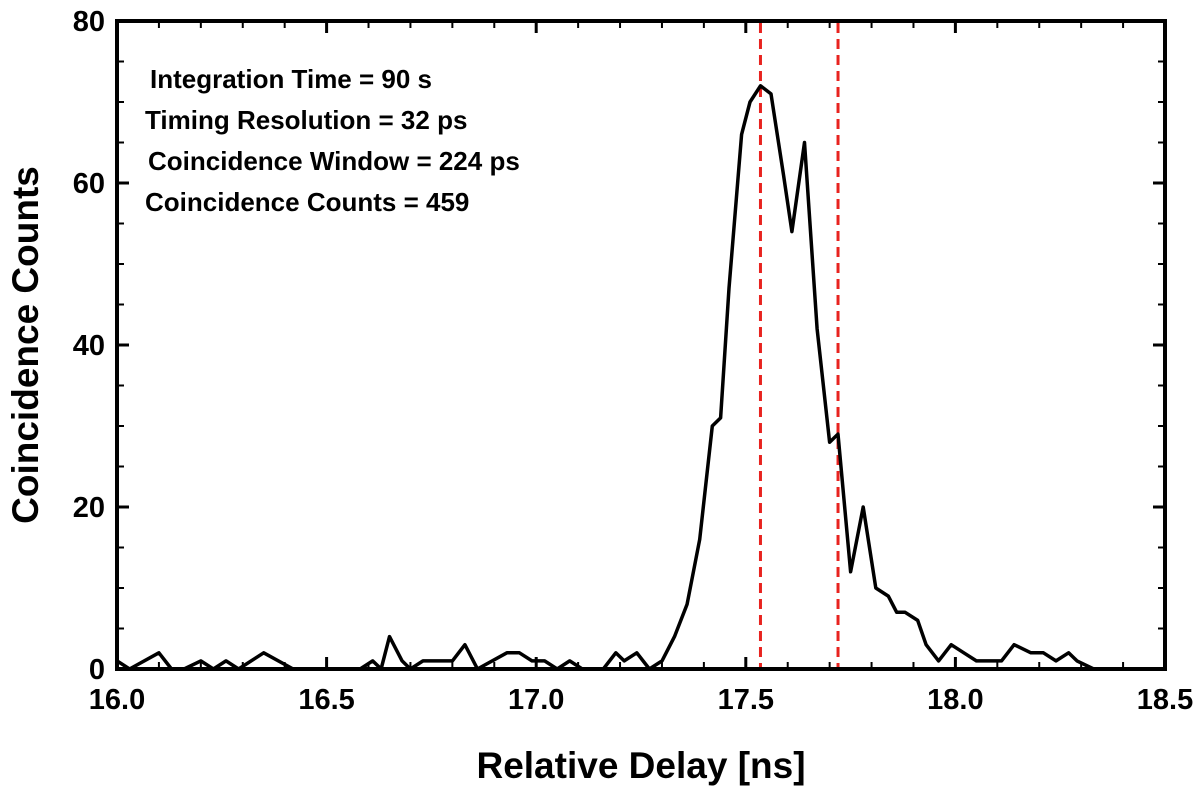 The image size is (1200, 787). Describe the element at coordinates (640, 765) in the screenshot. I see `x-axis-title: Relative Delay [ns]` at that location.